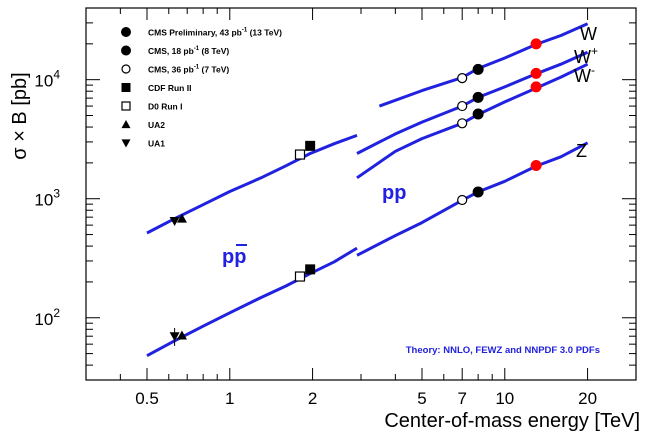 This screenshot has height=441, width=655. I want to click on ppbar-label-pbar: p, so click(240, 257).